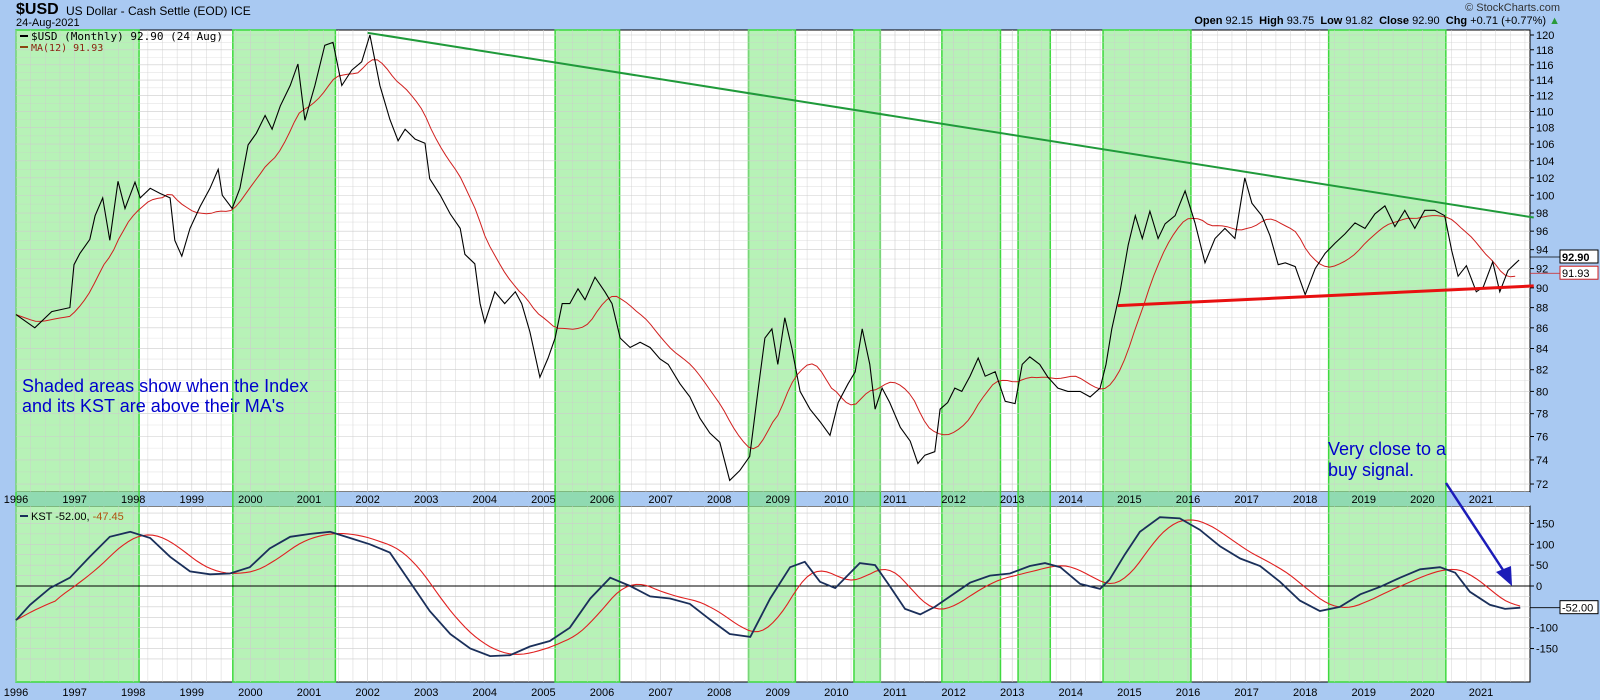 The image size is (1600, 700). Describe the element at coordinates (1129, 693) in the screenshot. I see `x-tick-label-bottom: 2015` at that location.